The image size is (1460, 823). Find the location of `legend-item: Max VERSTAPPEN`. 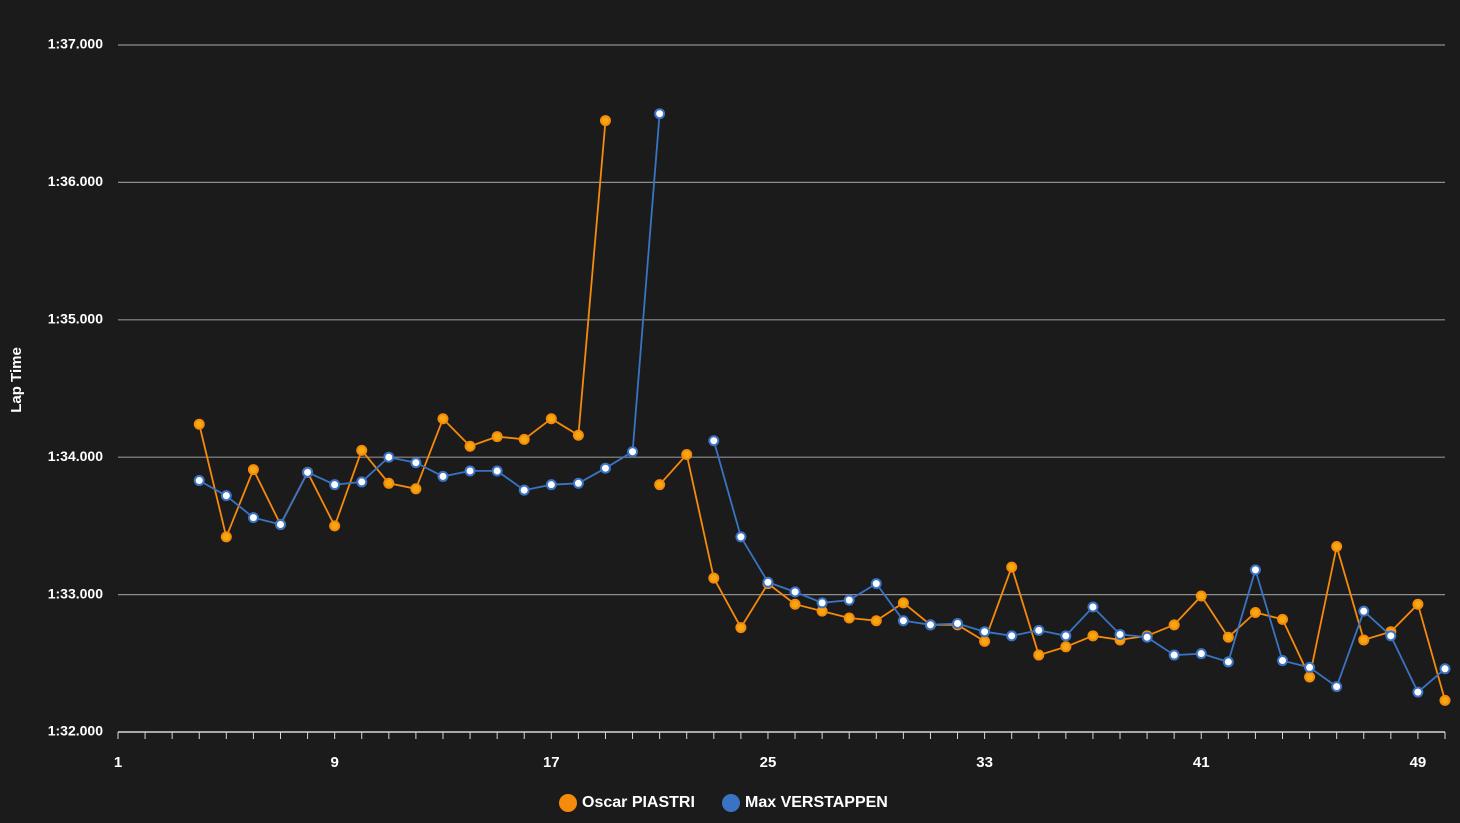

legend-item: Max VERSTAPPEN is located at coordinates (805, 803).